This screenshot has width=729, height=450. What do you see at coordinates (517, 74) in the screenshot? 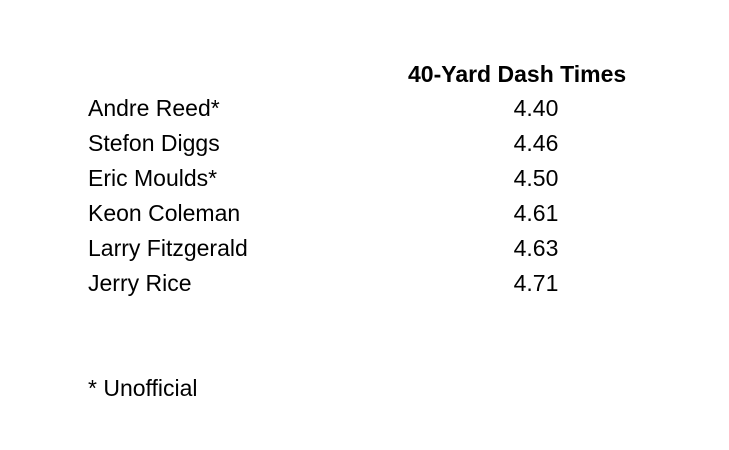
I see `table-header: 40-Yard Dash Times` at bounding box center [517, 74].